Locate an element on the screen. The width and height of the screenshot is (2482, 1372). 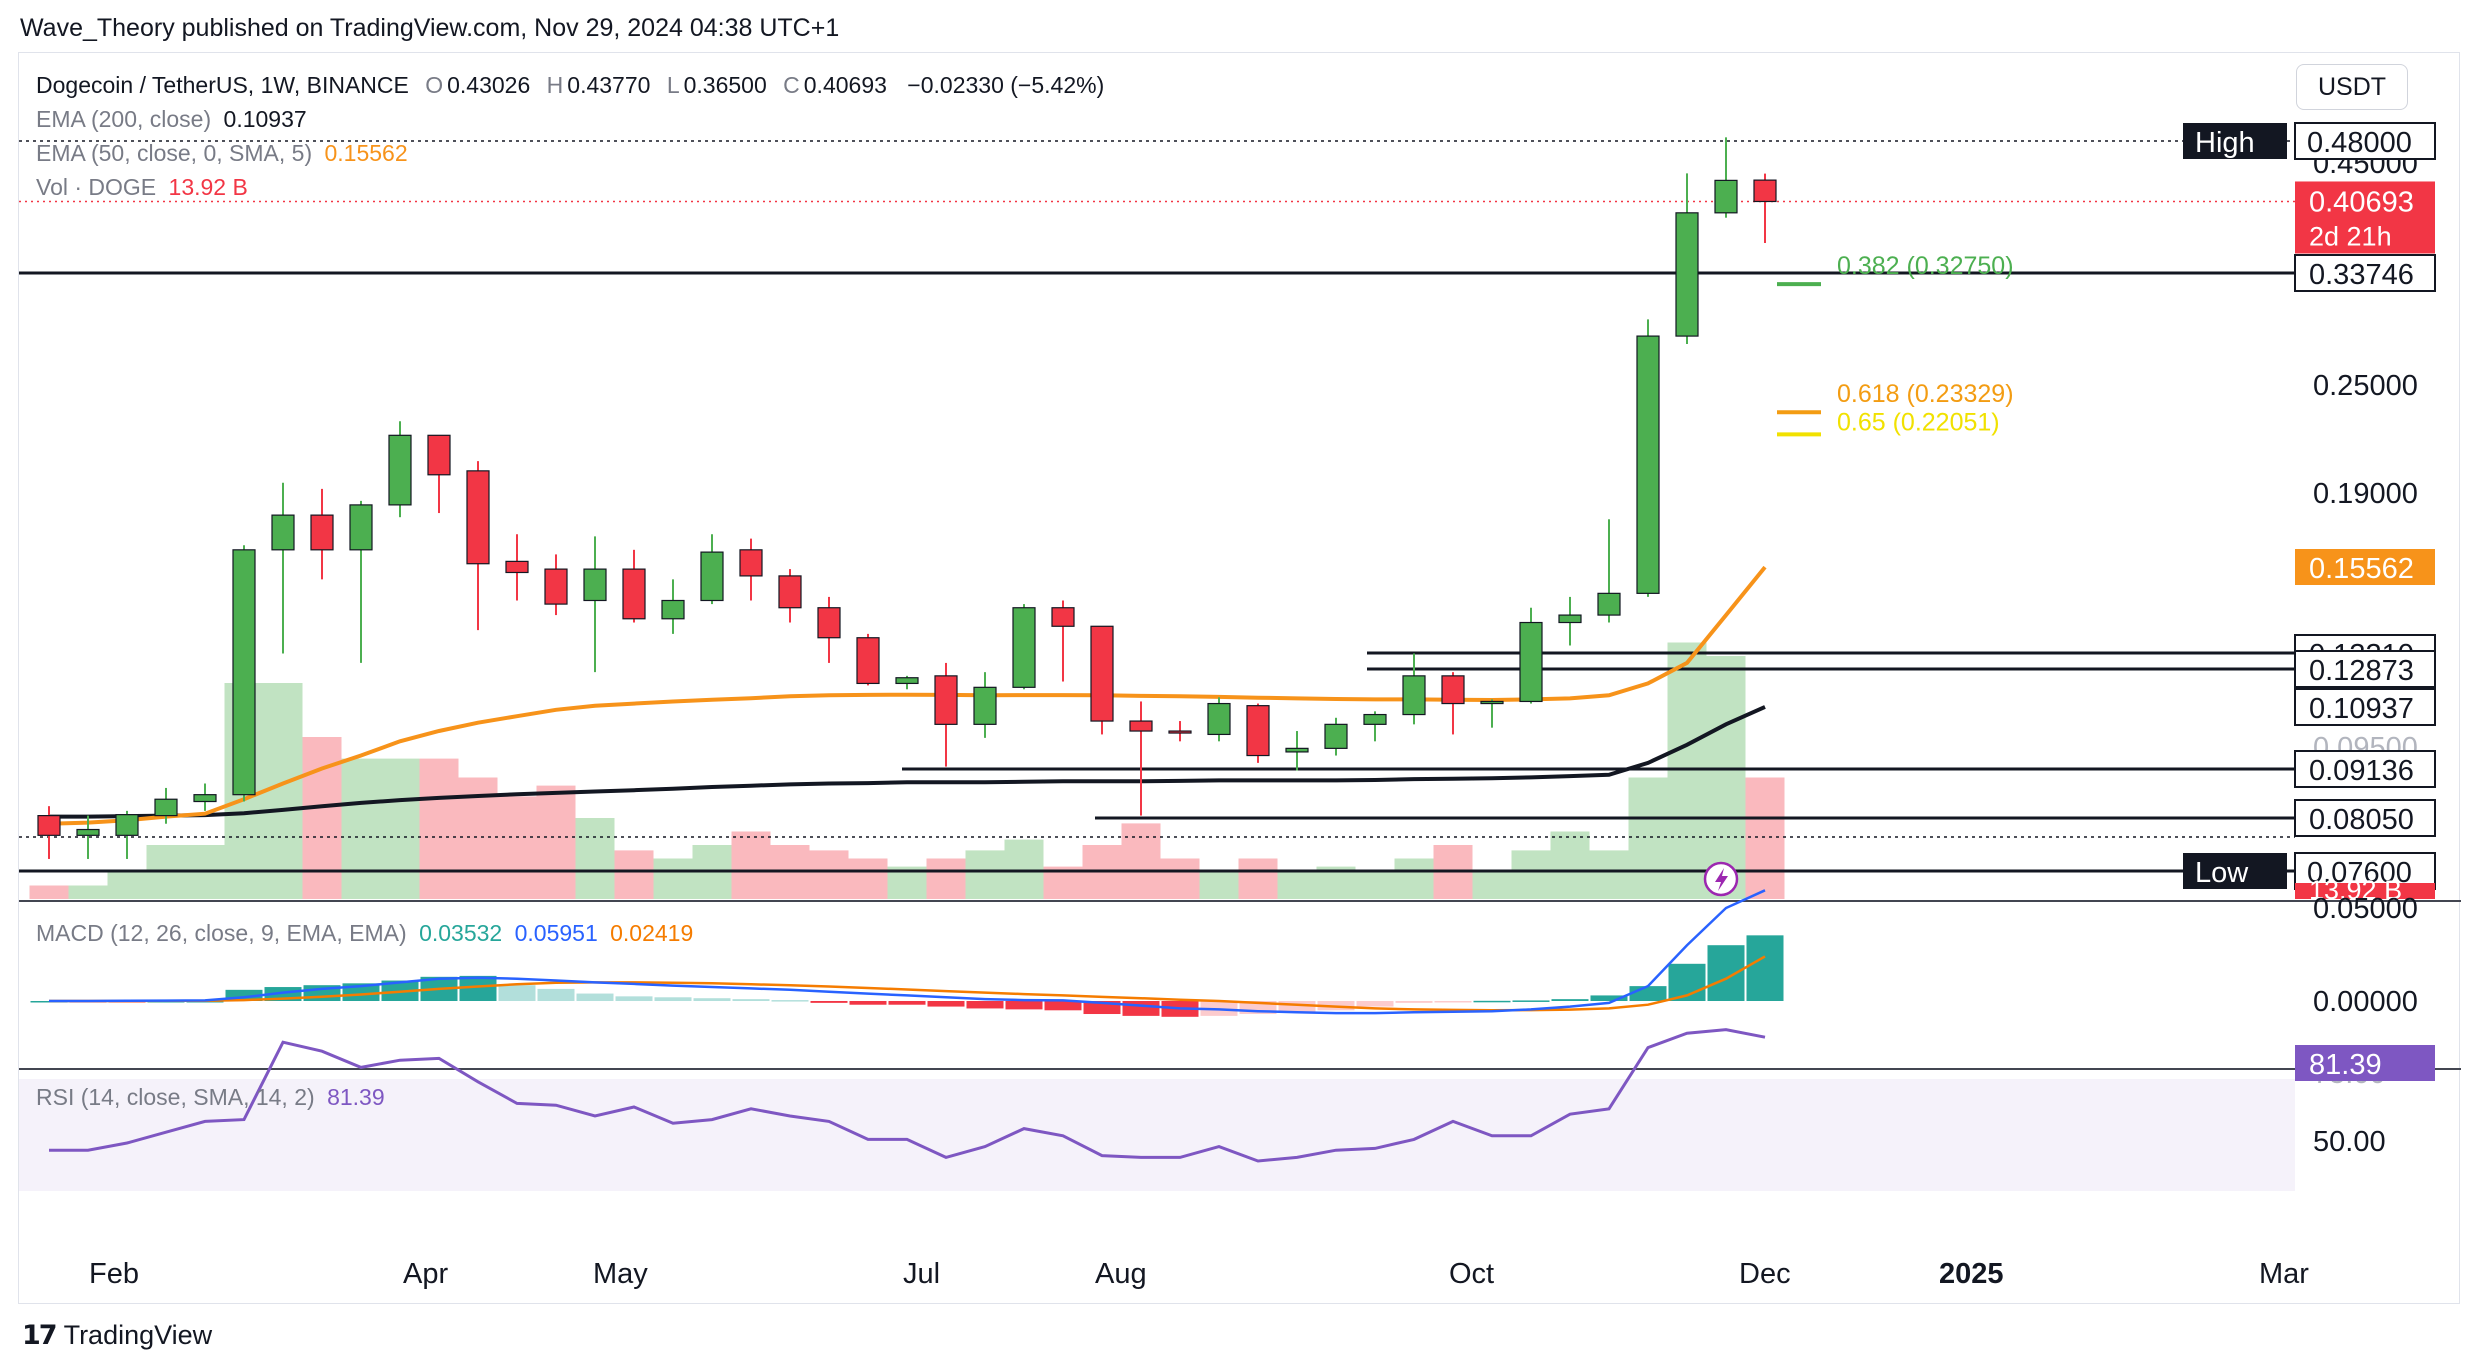
rsi-legend: RSI (14, close, SMA, 14, 2) 81.39 is located at coordinates (210, 1097).